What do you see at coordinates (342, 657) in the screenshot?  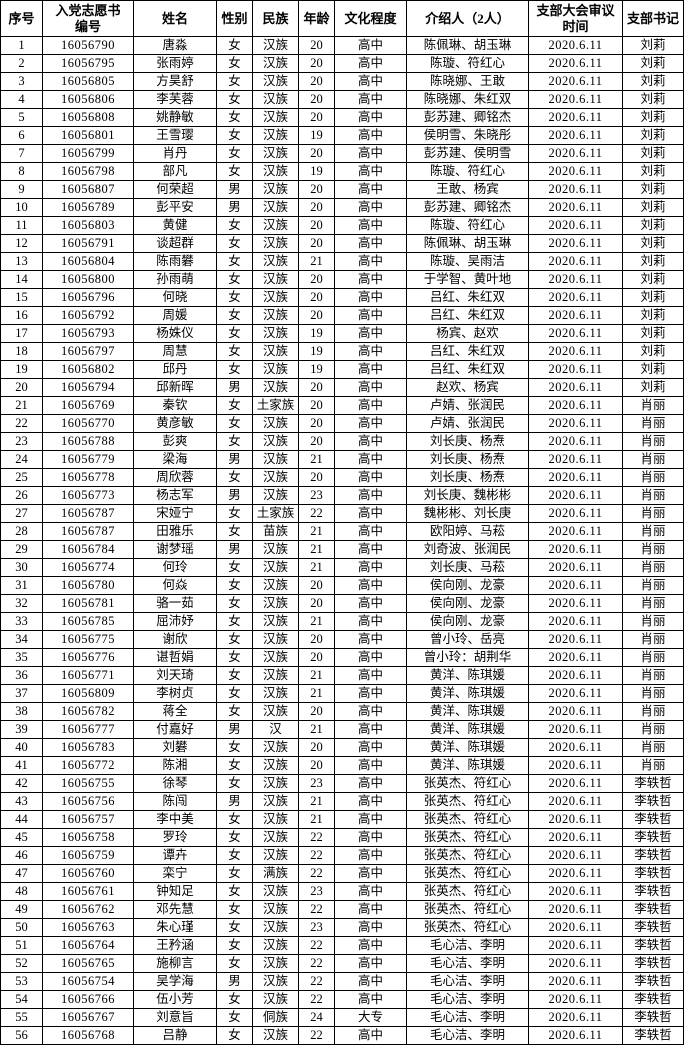 I see `table-row: 35 16056776 谌哲娟女汉族 20 高中 曾小玲：胡荆华 2020.6.11 肖丽` at bounding box center [342, 657].